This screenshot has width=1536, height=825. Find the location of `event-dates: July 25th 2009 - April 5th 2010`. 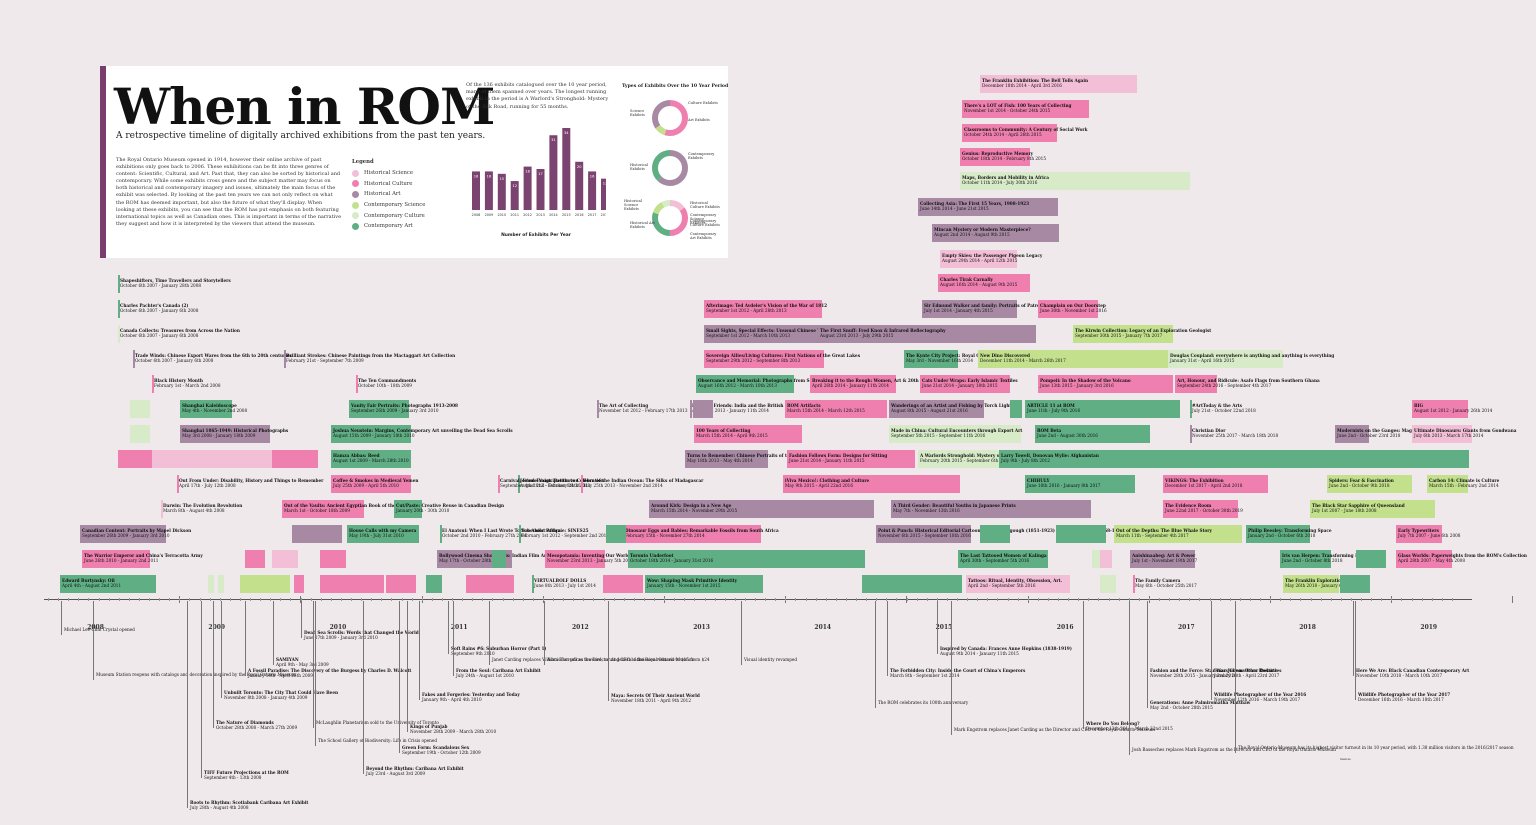

event-dates: July 25th 2009 - April 5th 2010 is located at coordinates (366, 485).